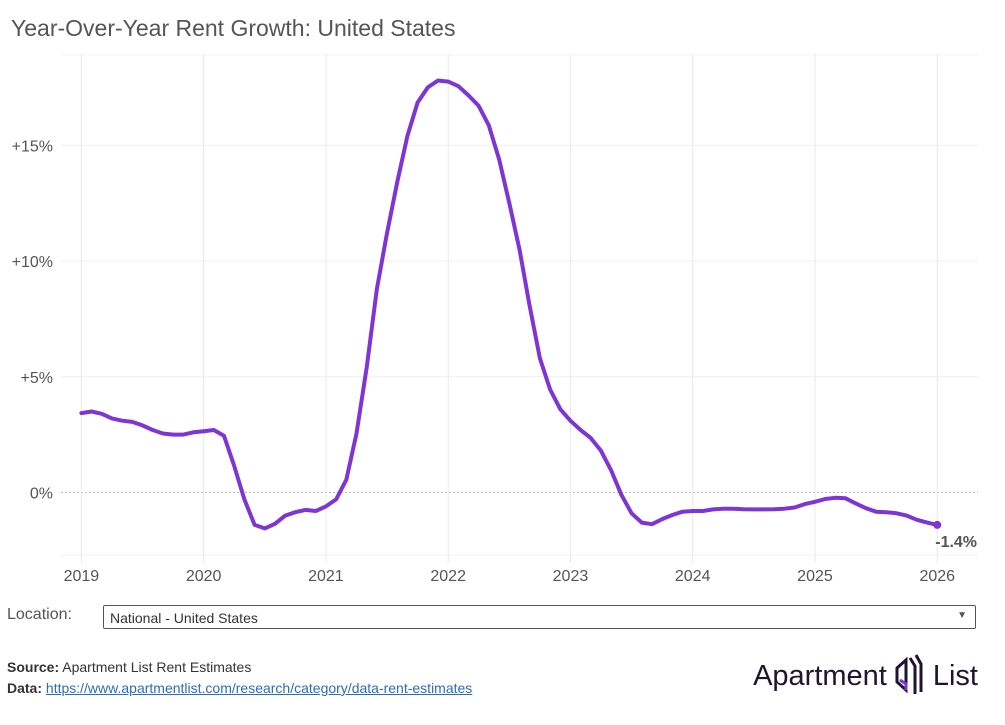 This screenshot has width=1005, height=725. What do you see at coordinates (820, 675) in the screenshot?
I see `logo-text-left: Apartment` at bounding box center [820, 675].